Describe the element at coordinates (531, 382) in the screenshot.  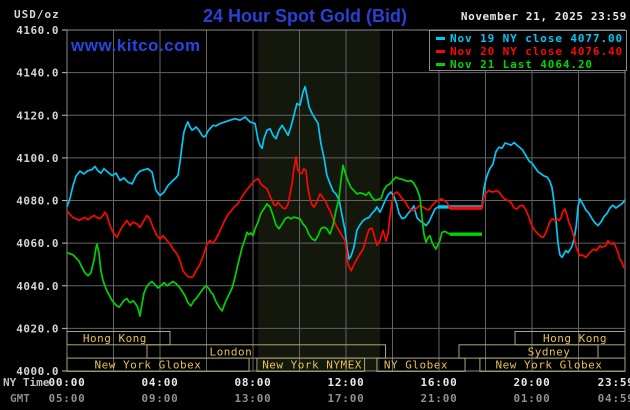
I see `x-tick-label: 20:00` at that location.